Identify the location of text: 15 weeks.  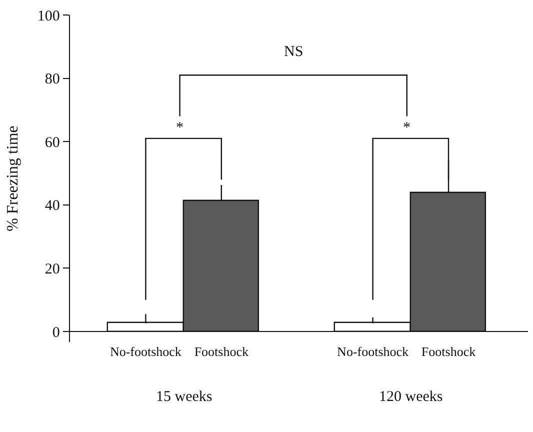
(184, 397).